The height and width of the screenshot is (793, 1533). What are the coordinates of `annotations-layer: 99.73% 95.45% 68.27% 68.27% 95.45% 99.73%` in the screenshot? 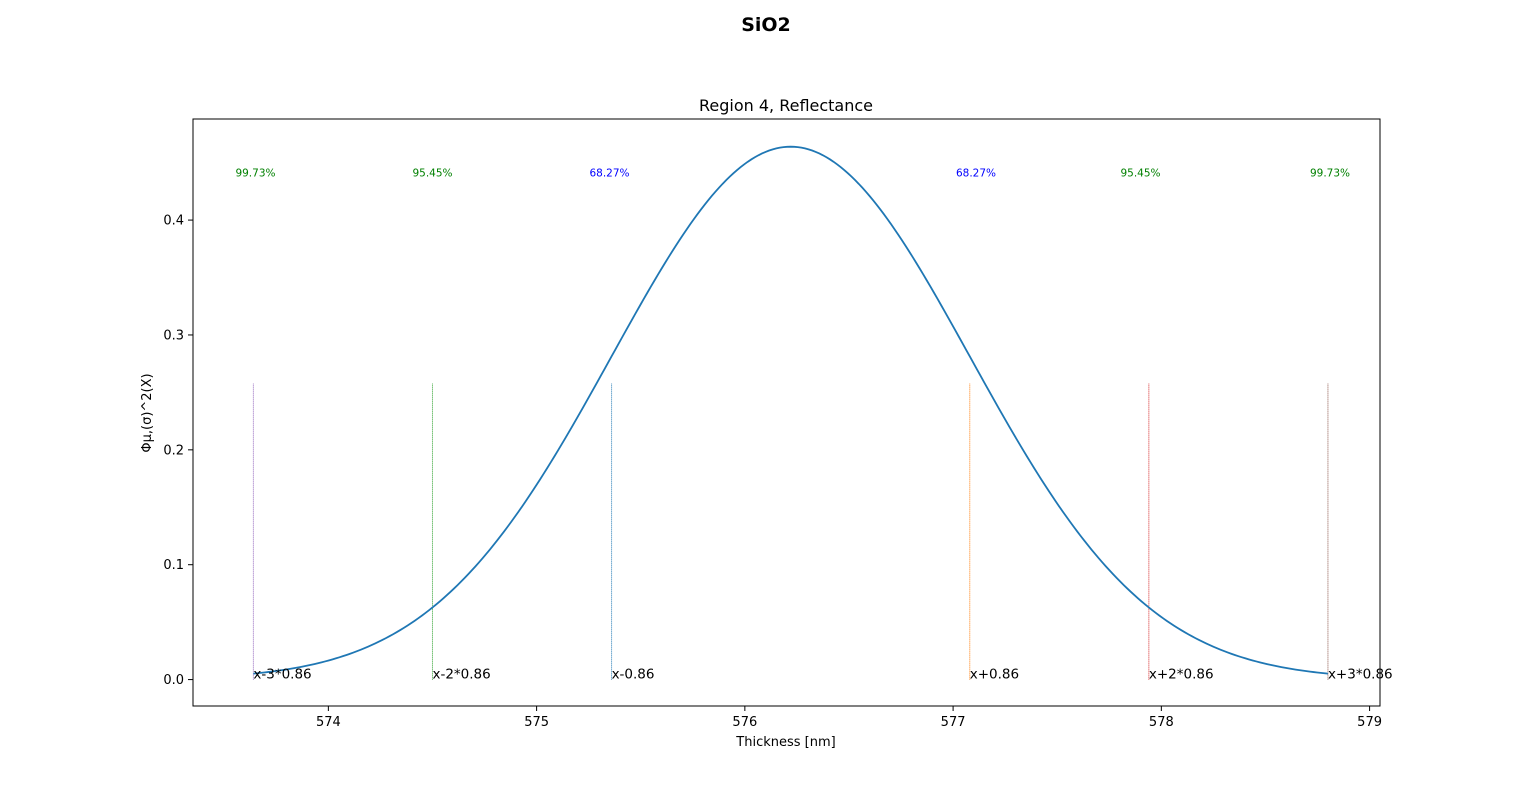 It's located at (792, 173).